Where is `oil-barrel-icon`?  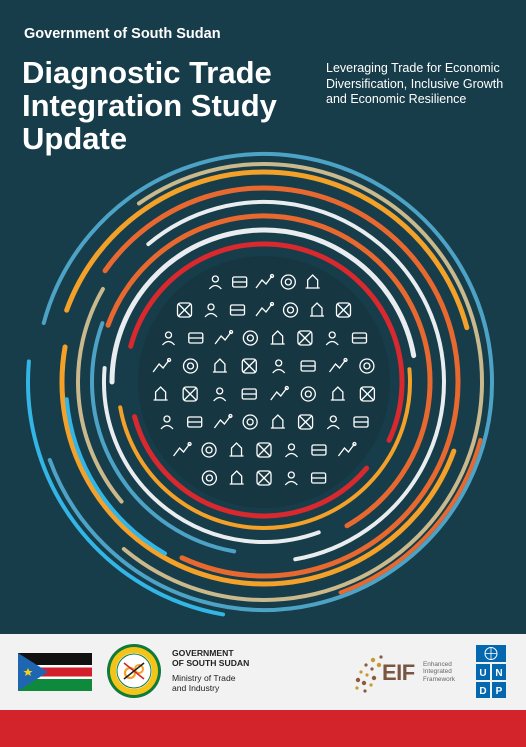 oil-barrel-icon is located at coordinates (367, 366).